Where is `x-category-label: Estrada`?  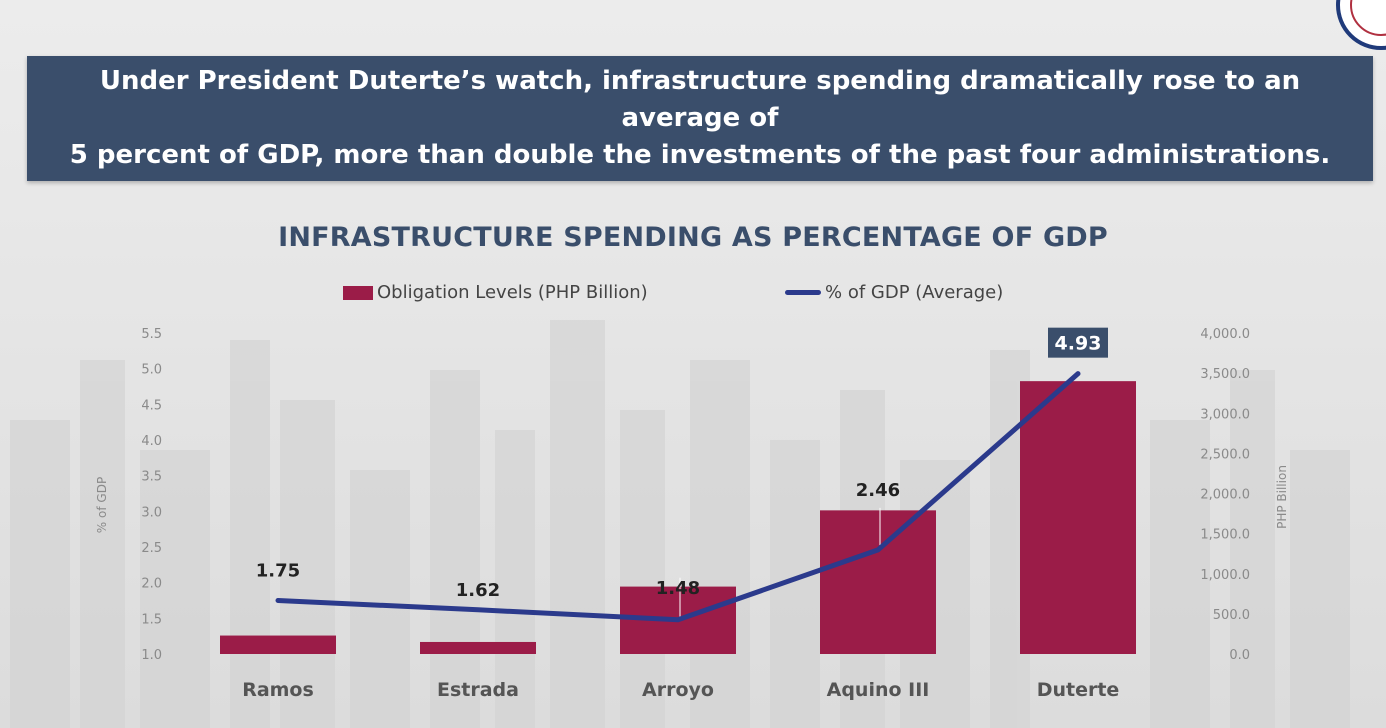
x-category-label: Estrada is located at coordinates (478, 690).